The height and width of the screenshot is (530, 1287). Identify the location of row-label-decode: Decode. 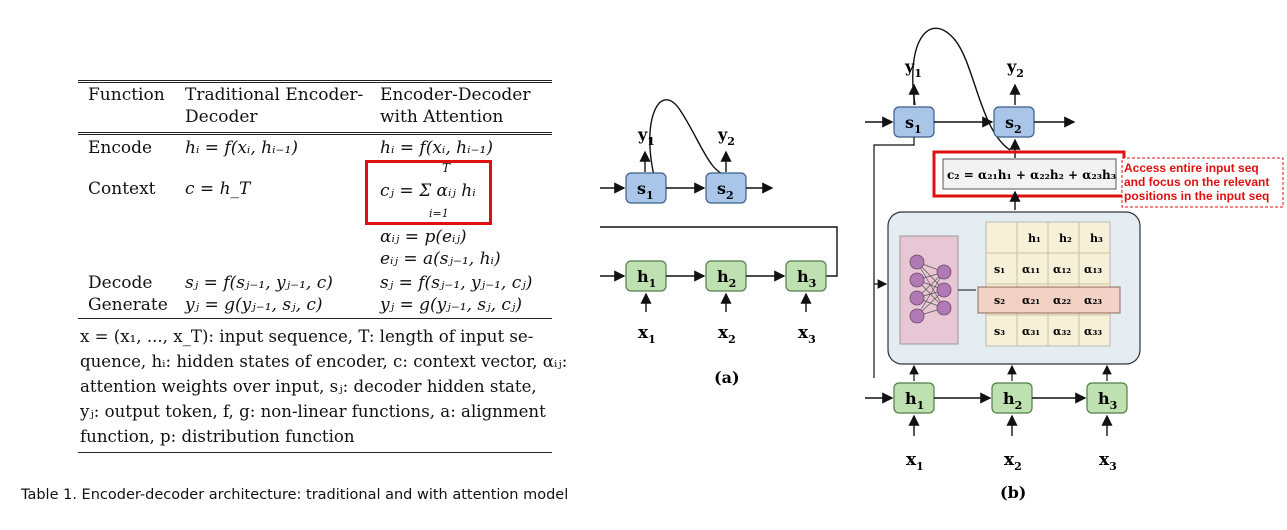
(120, 283).